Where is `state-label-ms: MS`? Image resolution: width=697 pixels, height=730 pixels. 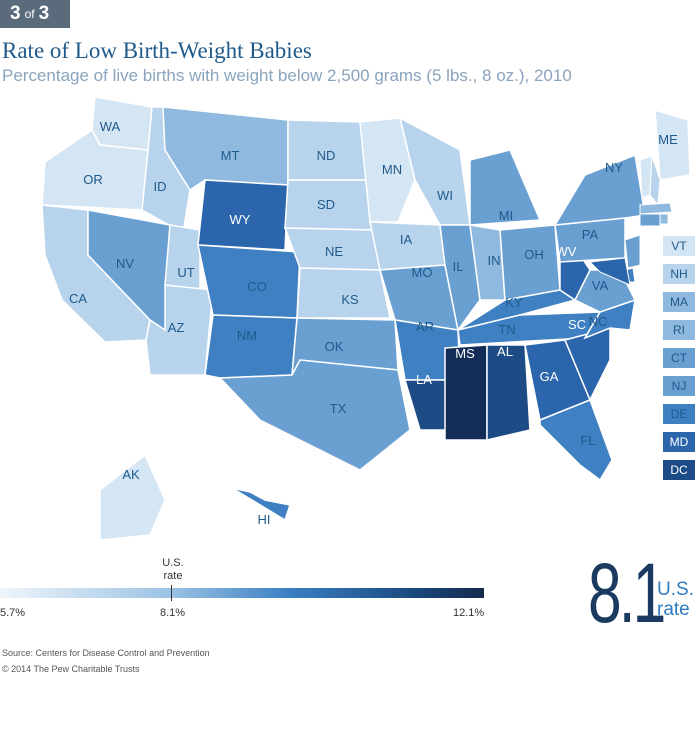
state-label-ms: MS is located at coordinates (465, 353).